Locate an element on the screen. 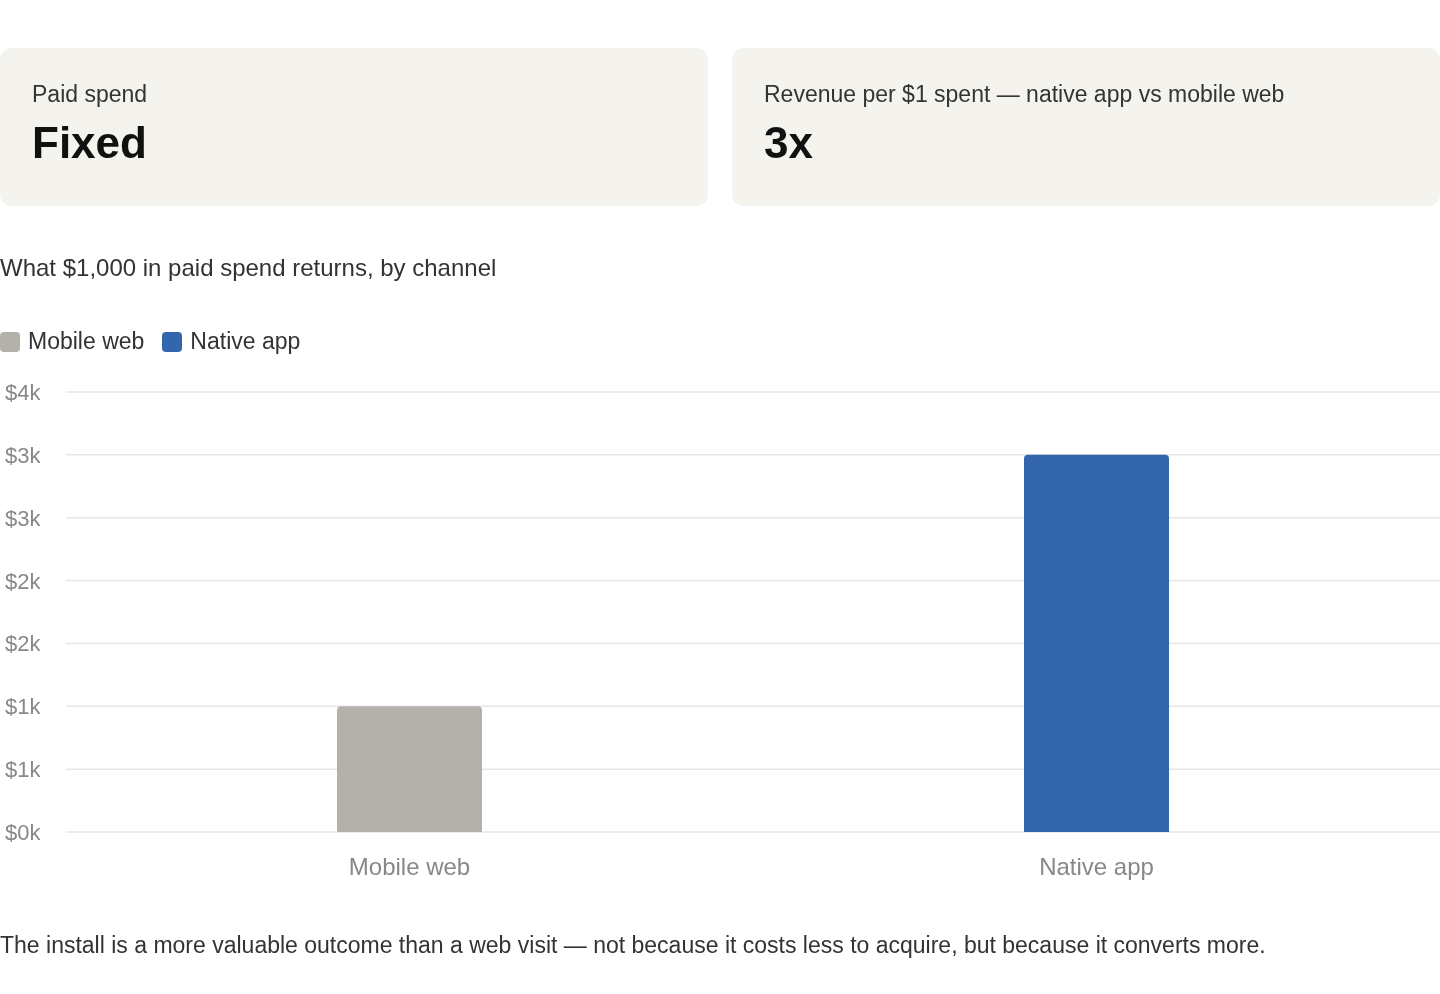  text: The install is a more valuable outcome than a web visit — not because it costs less to acquire, but because it converts more. is located at coordinates (633, 945).